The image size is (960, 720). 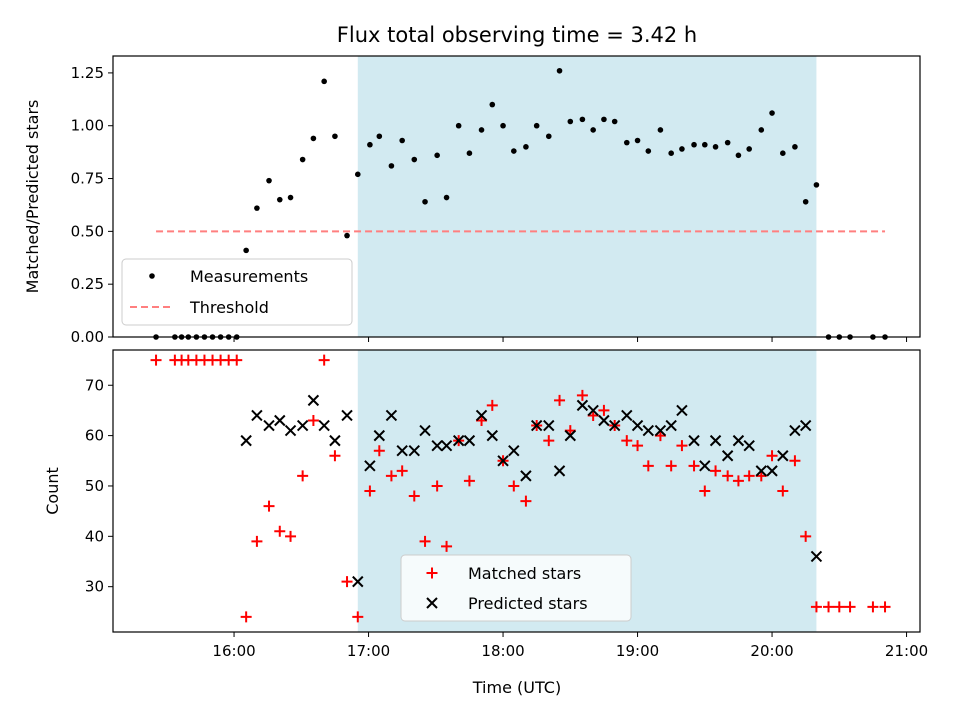 I want to click on legend-label-predicted: Predicted stars, so click(x=528, y=603).